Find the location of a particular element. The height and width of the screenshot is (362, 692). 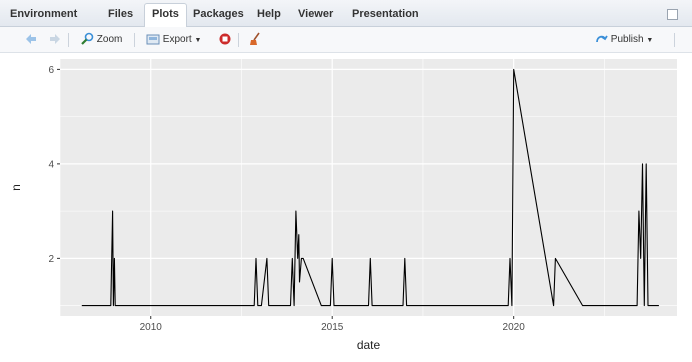

y-axis-label: n is located at coordinates (16, 187).